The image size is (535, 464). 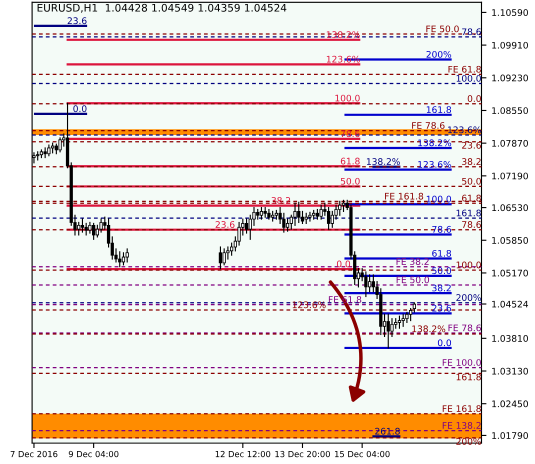 I want to click on y-tick-label: 1.03810, so click(x=510, y=338).